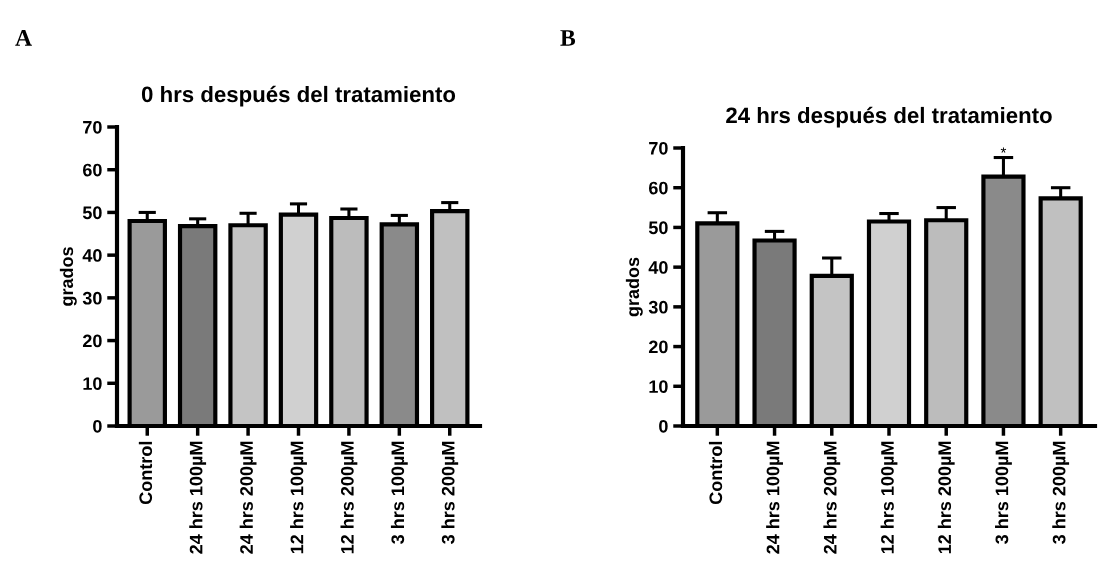  I want to click on text: B, so click(568, 38).